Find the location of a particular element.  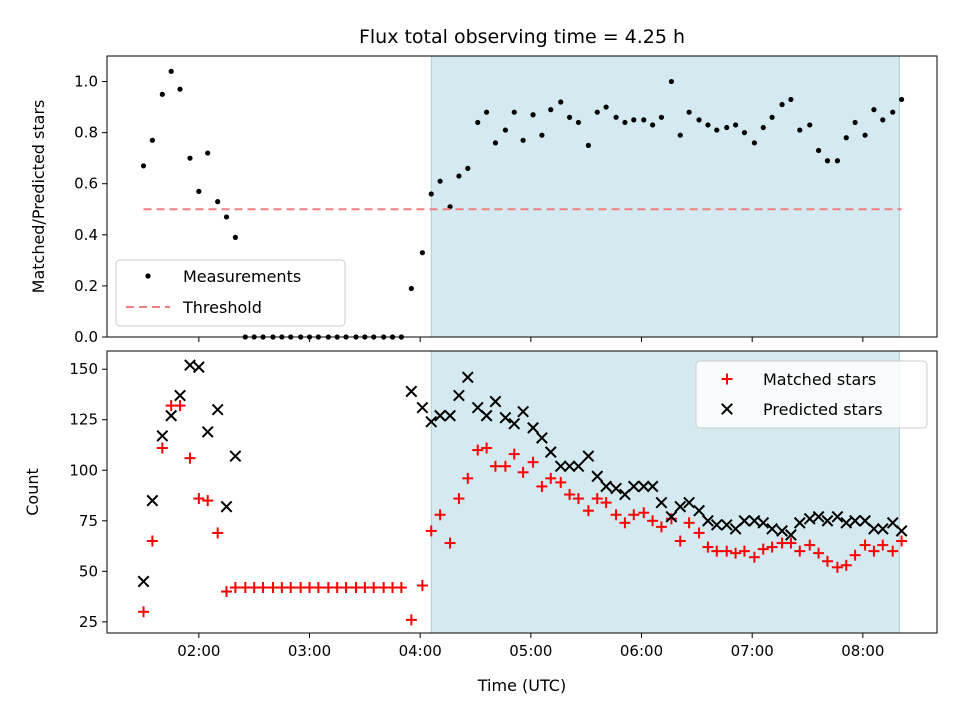

legend: Matched stars Predicted stars is located at coordinates (811, 394).